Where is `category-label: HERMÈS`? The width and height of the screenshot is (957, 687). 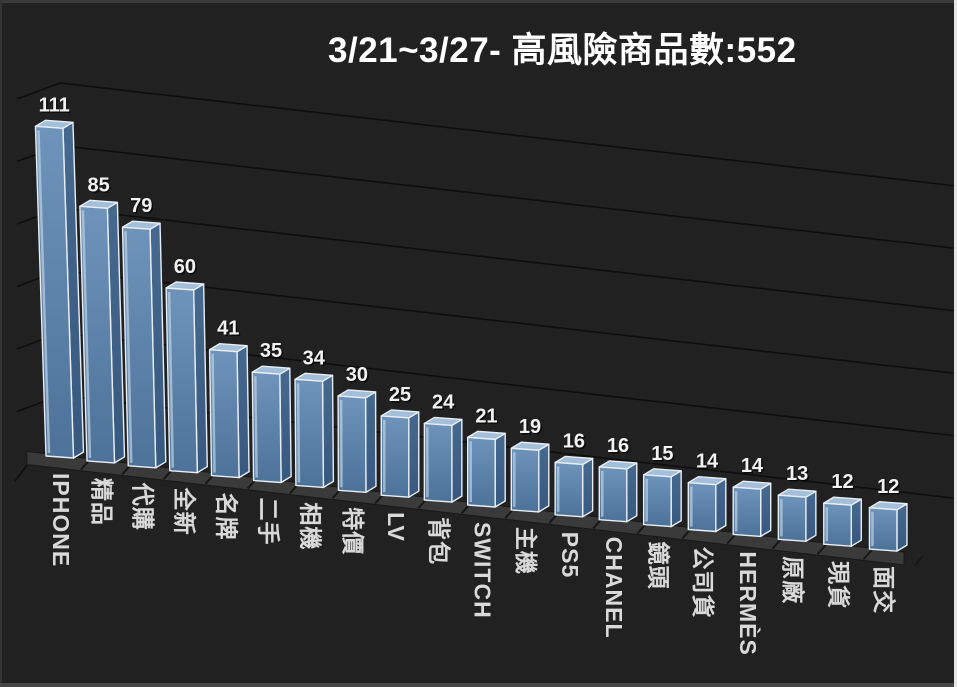
category-label: HERMÈS is located at coordinates (748, 603).